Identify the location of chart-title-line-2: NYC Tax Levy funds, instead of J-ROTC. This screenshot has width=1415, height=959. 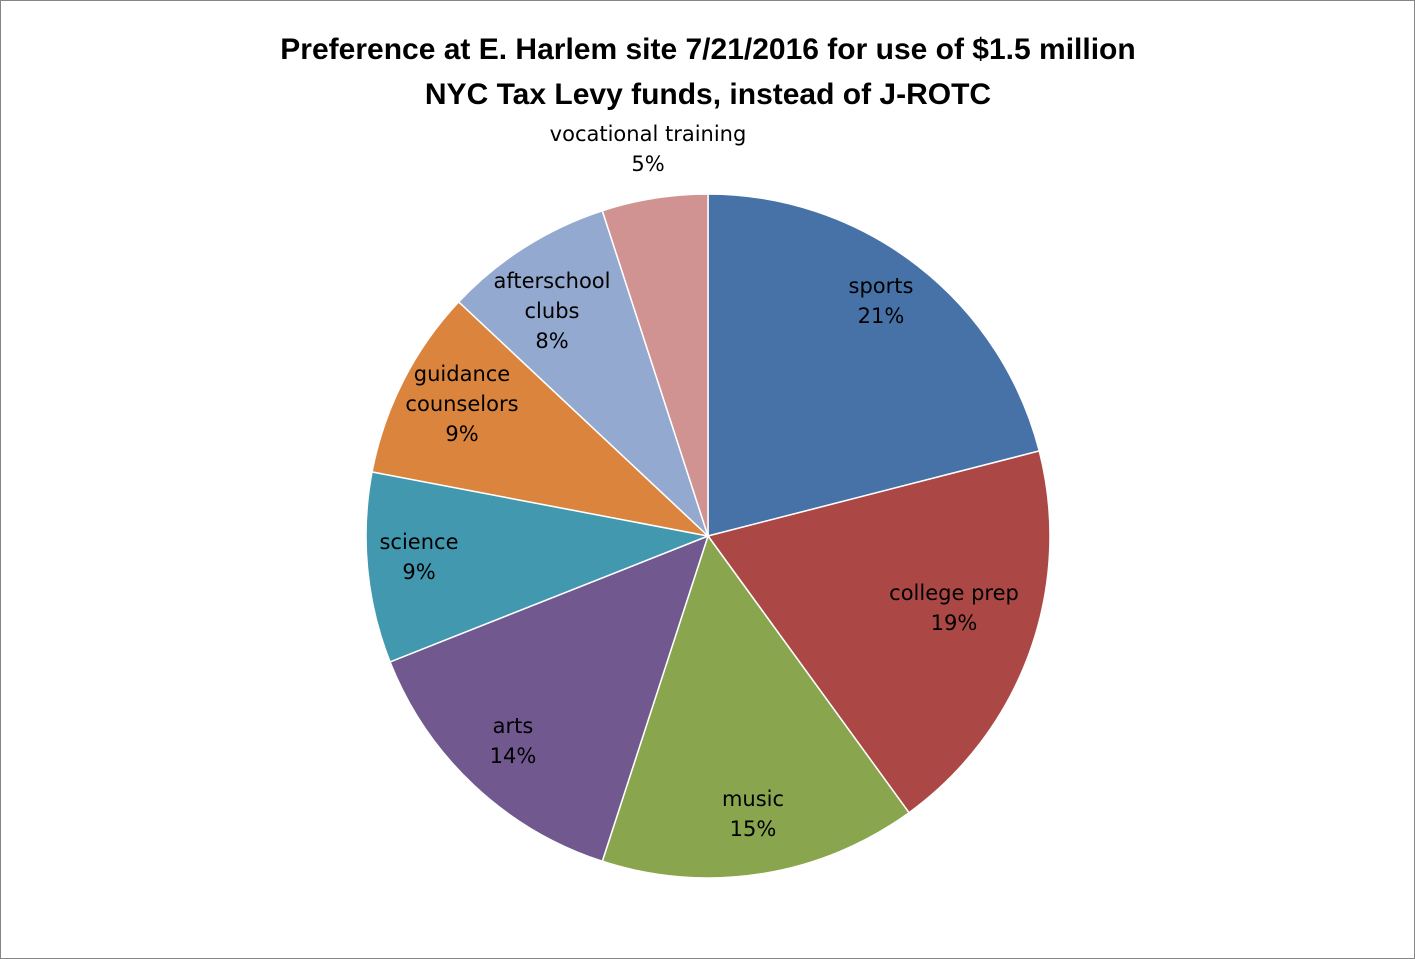
(708, 94).